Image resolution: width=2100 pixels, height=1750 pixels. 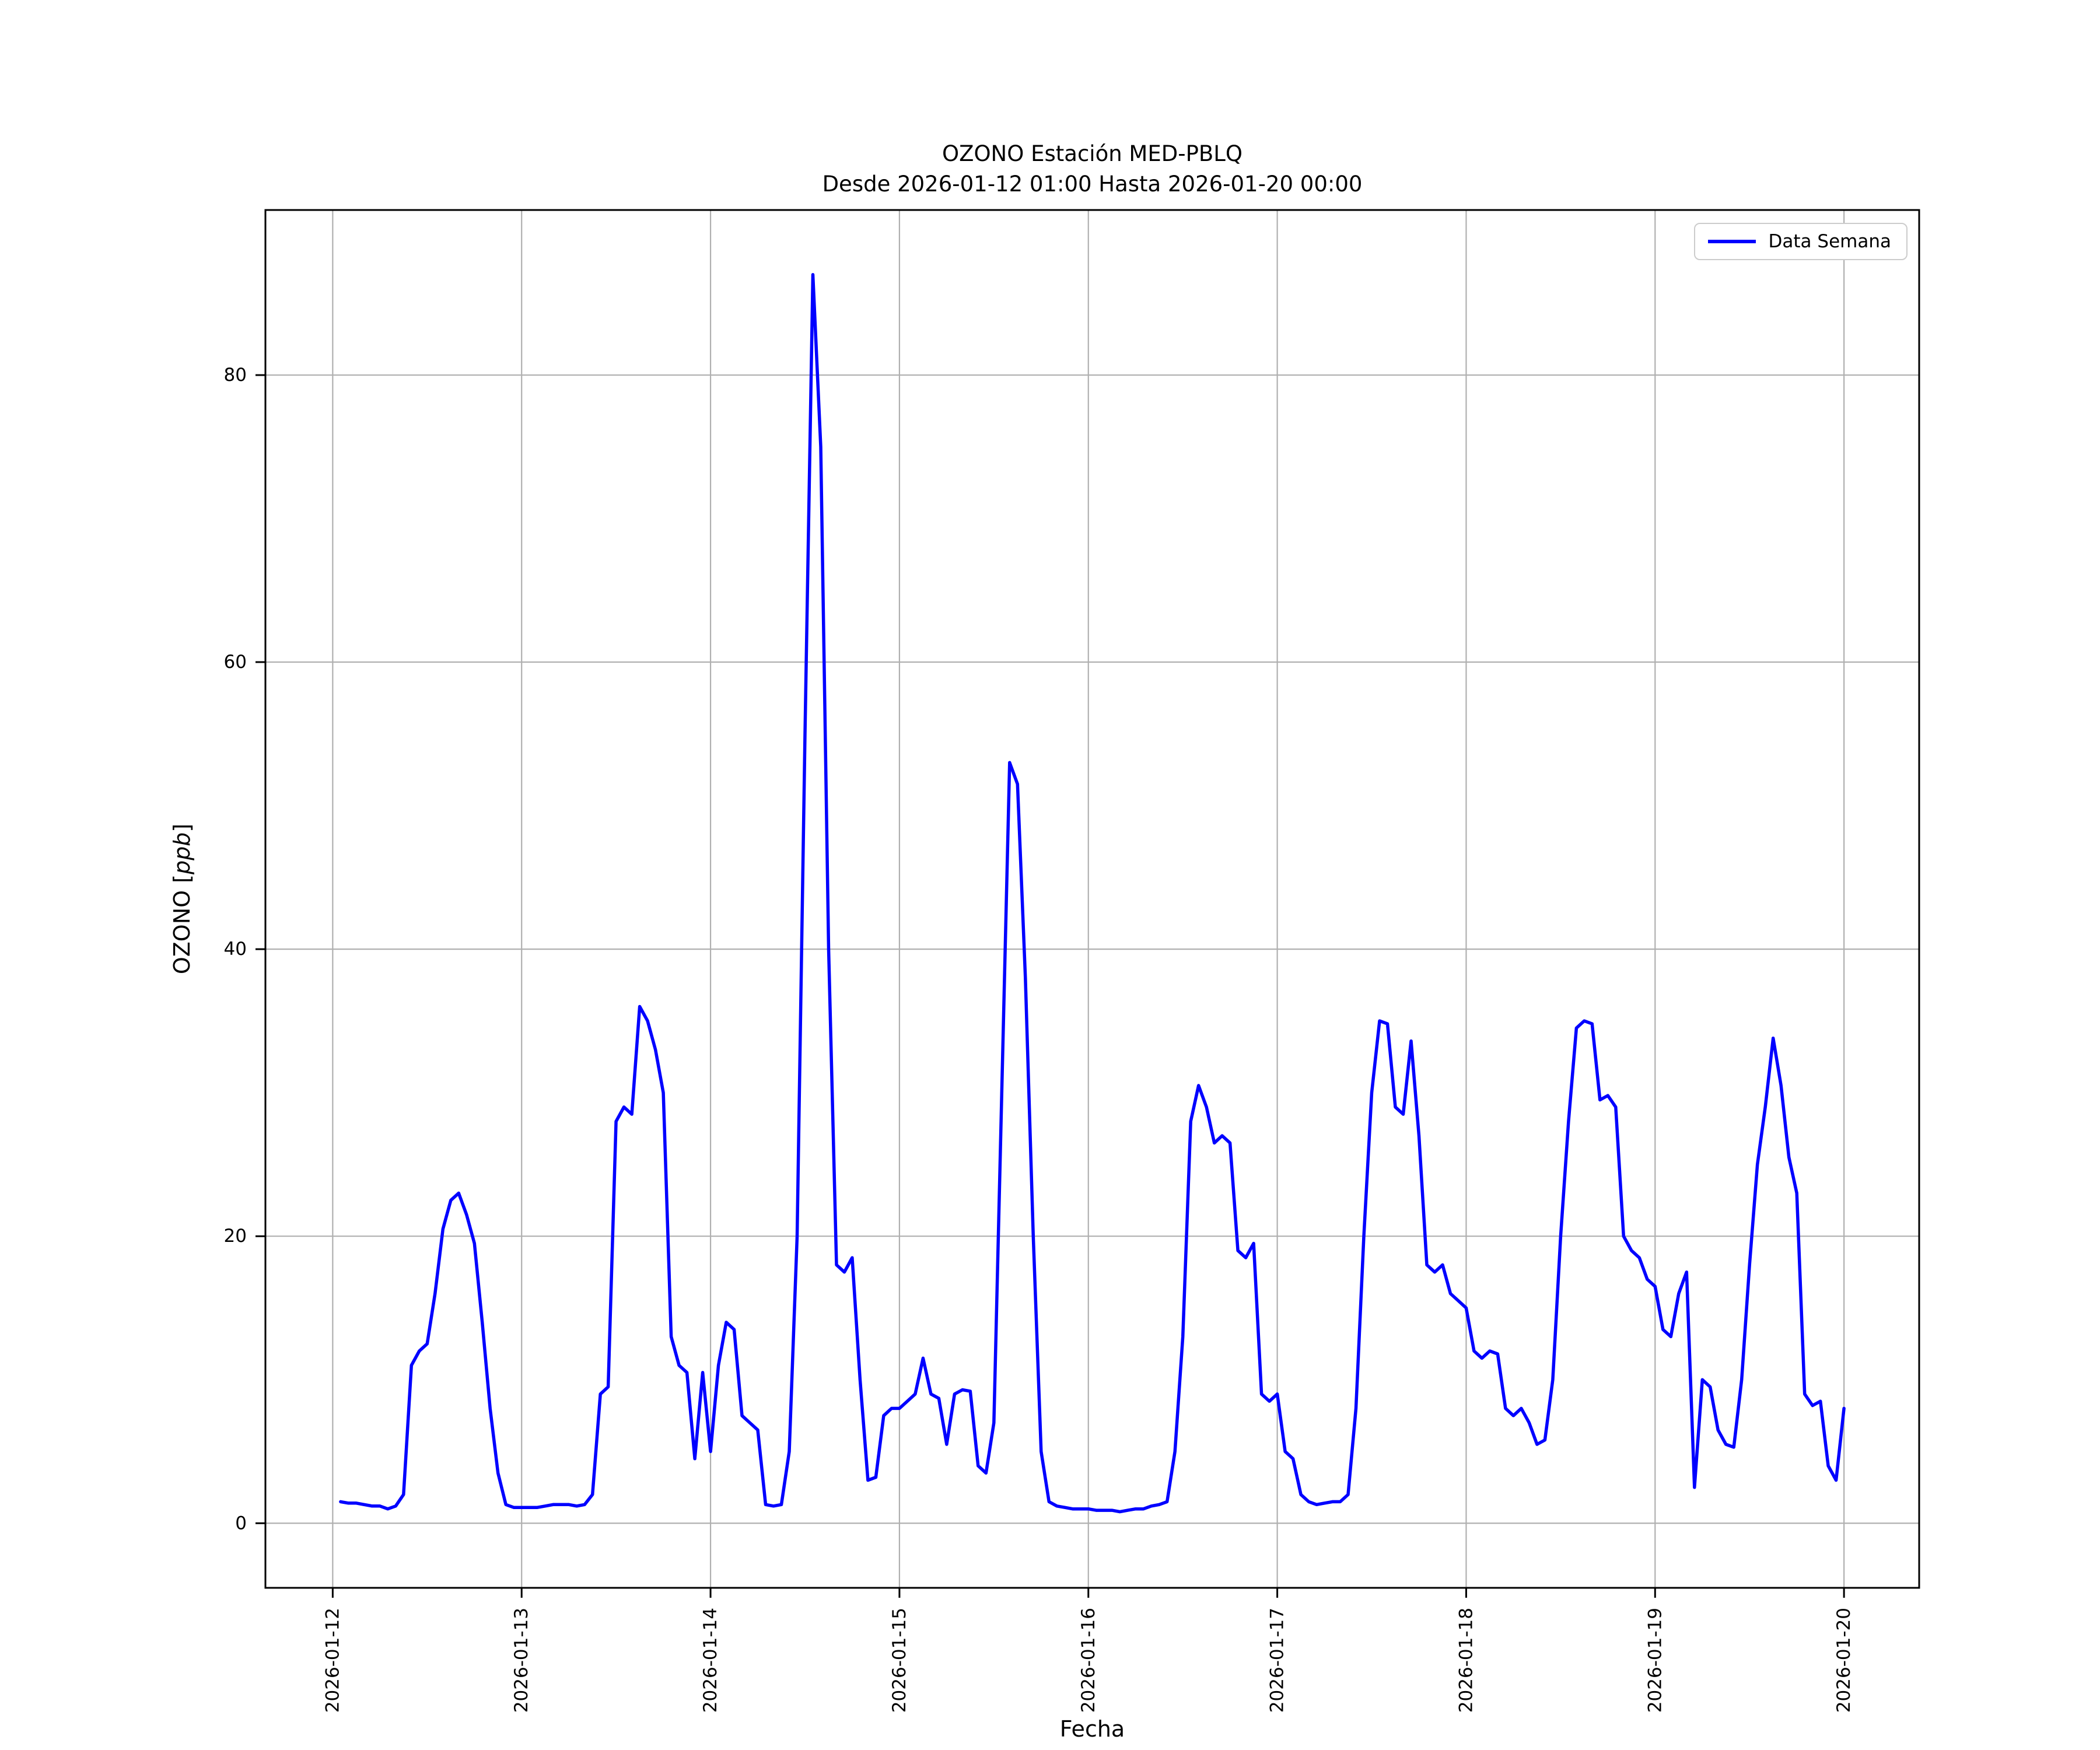 I want to click on y-axis-label-prefix: OZONO [, so click(x=182, y=924).